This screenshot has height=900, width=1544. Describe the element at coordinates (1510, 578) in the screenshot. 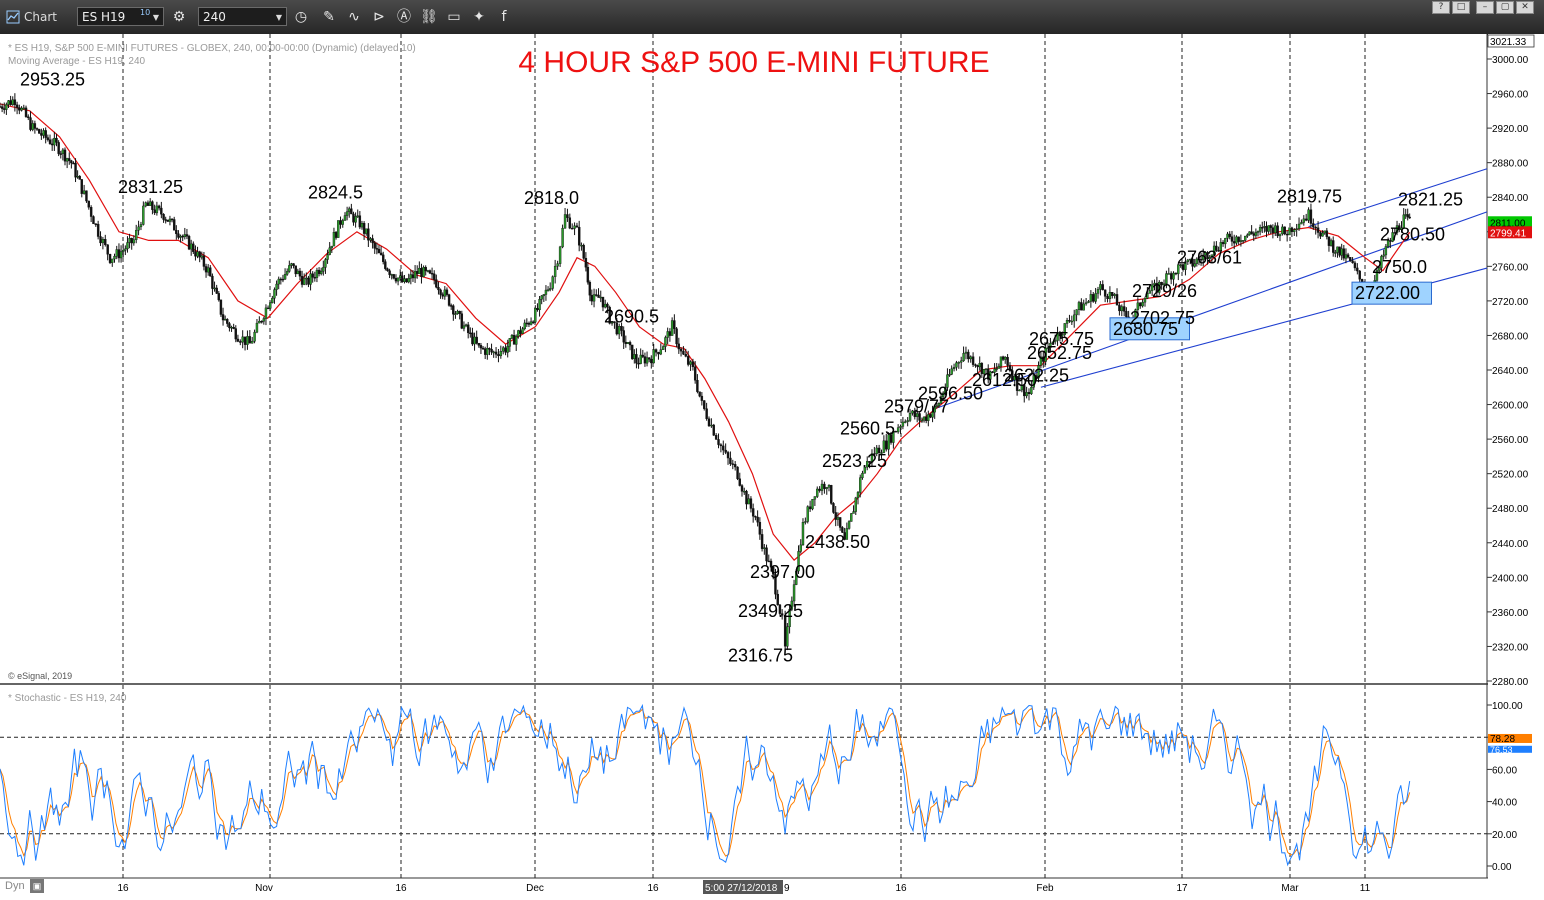

I see `price-tick-label: 2400.00` at that location.